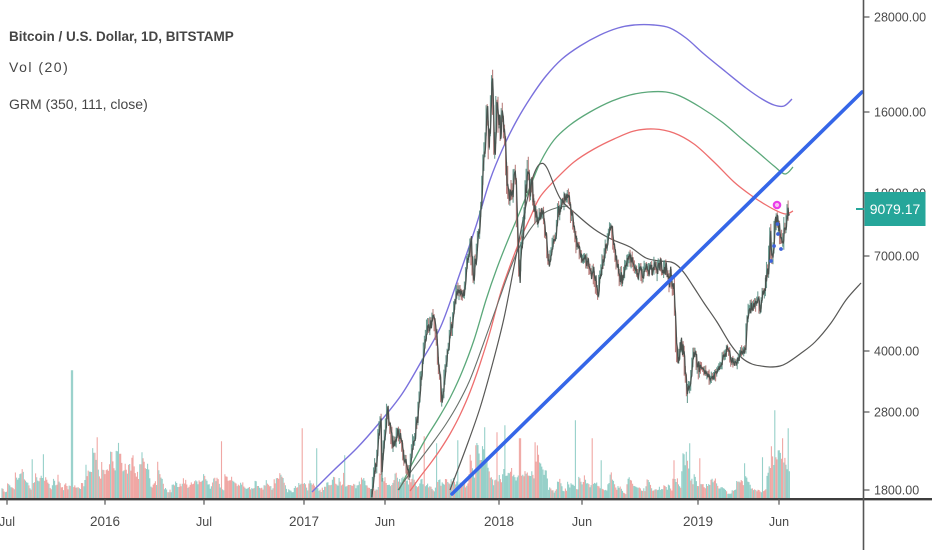 This screenshot has height=550, width=932. What do you see at coordinates (896, 490) in the screenshot?
I see `svg-text: 1800.00` at bounding box center [896, 490].